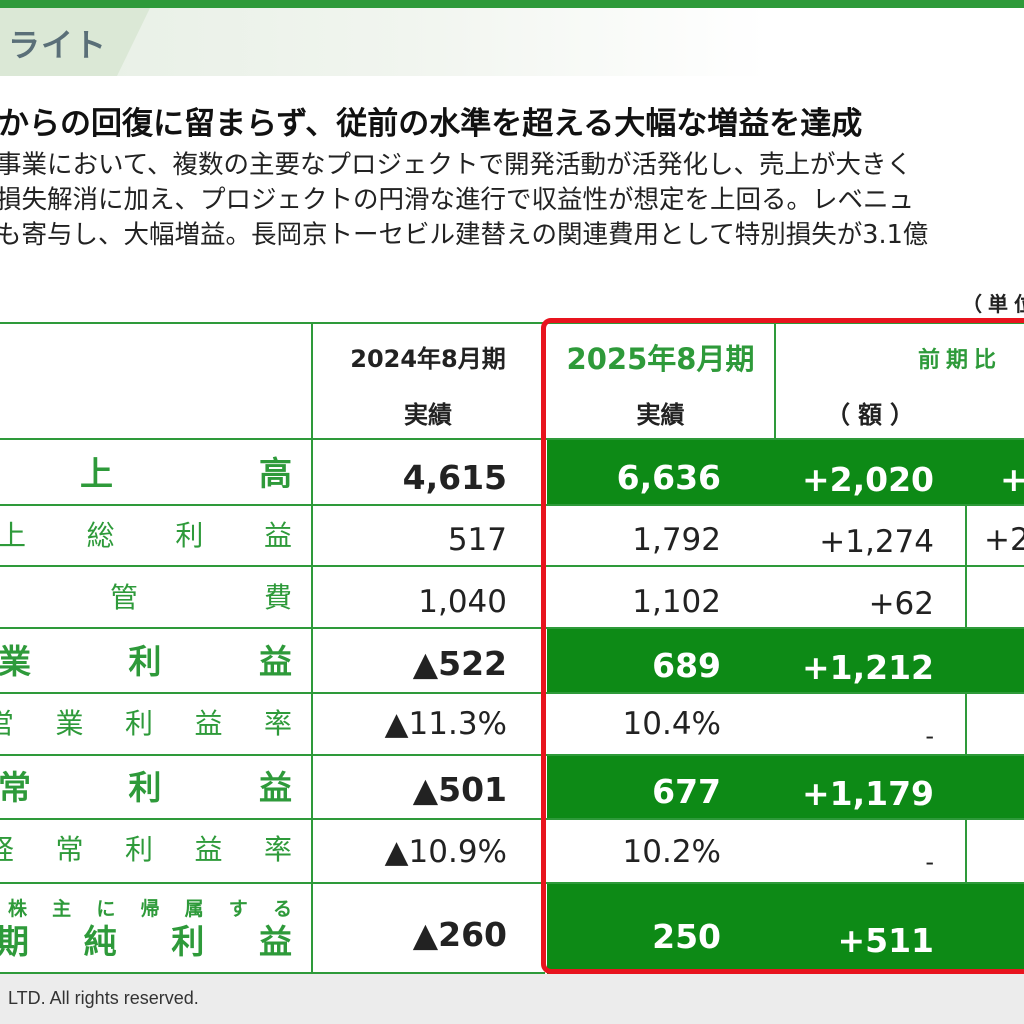 The image size is (1024, 1024). I want to click on section-banner, so click(512, 42).